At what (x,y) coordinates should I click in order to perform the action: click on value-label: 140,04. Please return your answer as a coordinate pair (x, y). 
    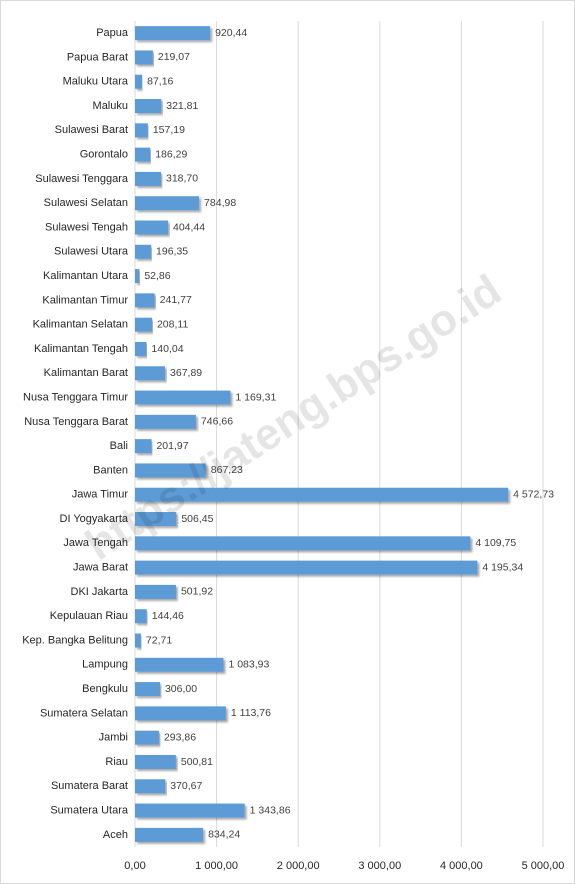
    Looking at the image, I should click on (167, 349).